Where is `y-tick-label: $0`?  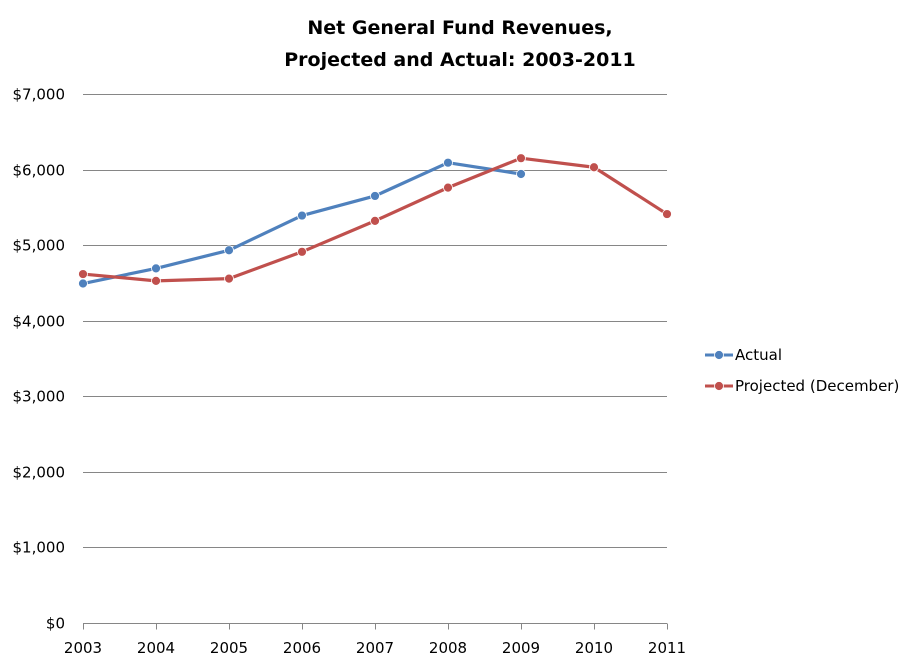
y-tick-label: $0 is located at coordinates (55, 624).